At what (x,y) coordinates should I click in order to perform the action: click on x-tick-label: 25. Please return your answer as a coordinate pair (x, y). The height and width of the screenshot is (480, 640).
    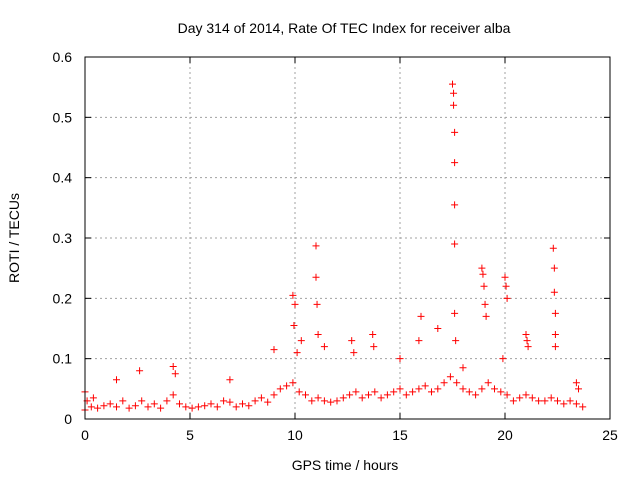
    Looking at the image, I should click on (610, 435).